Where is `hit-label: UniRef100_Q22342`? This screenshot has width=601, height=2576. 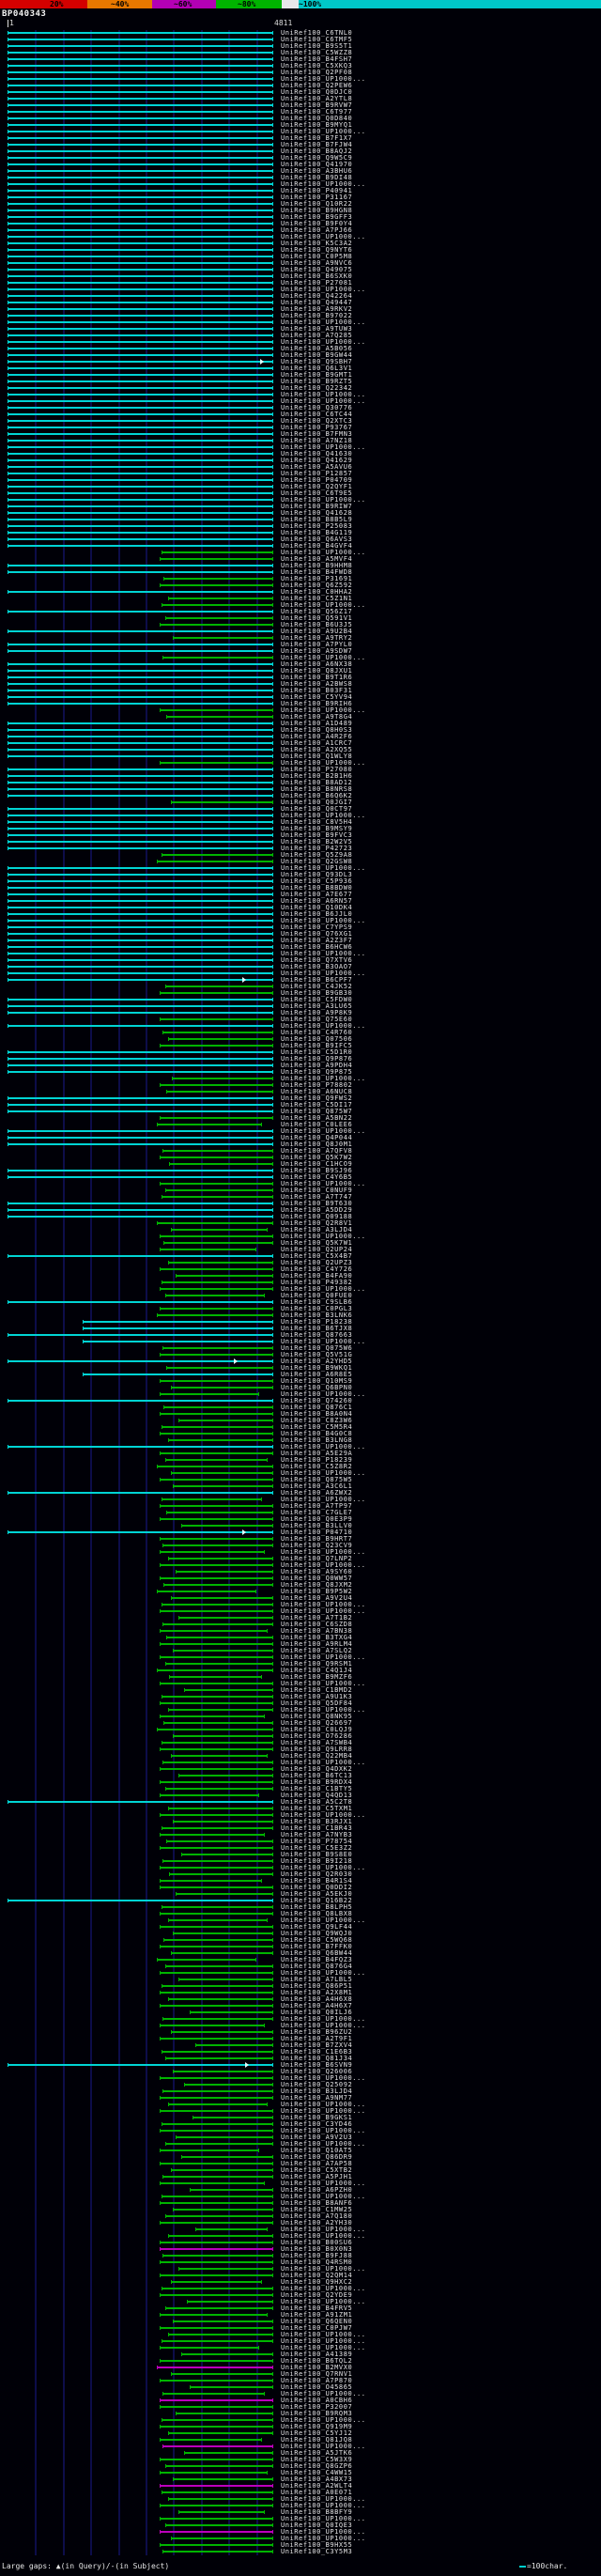 hit-label: UniRef100_Q22342 is located at coordinates (317, 388).